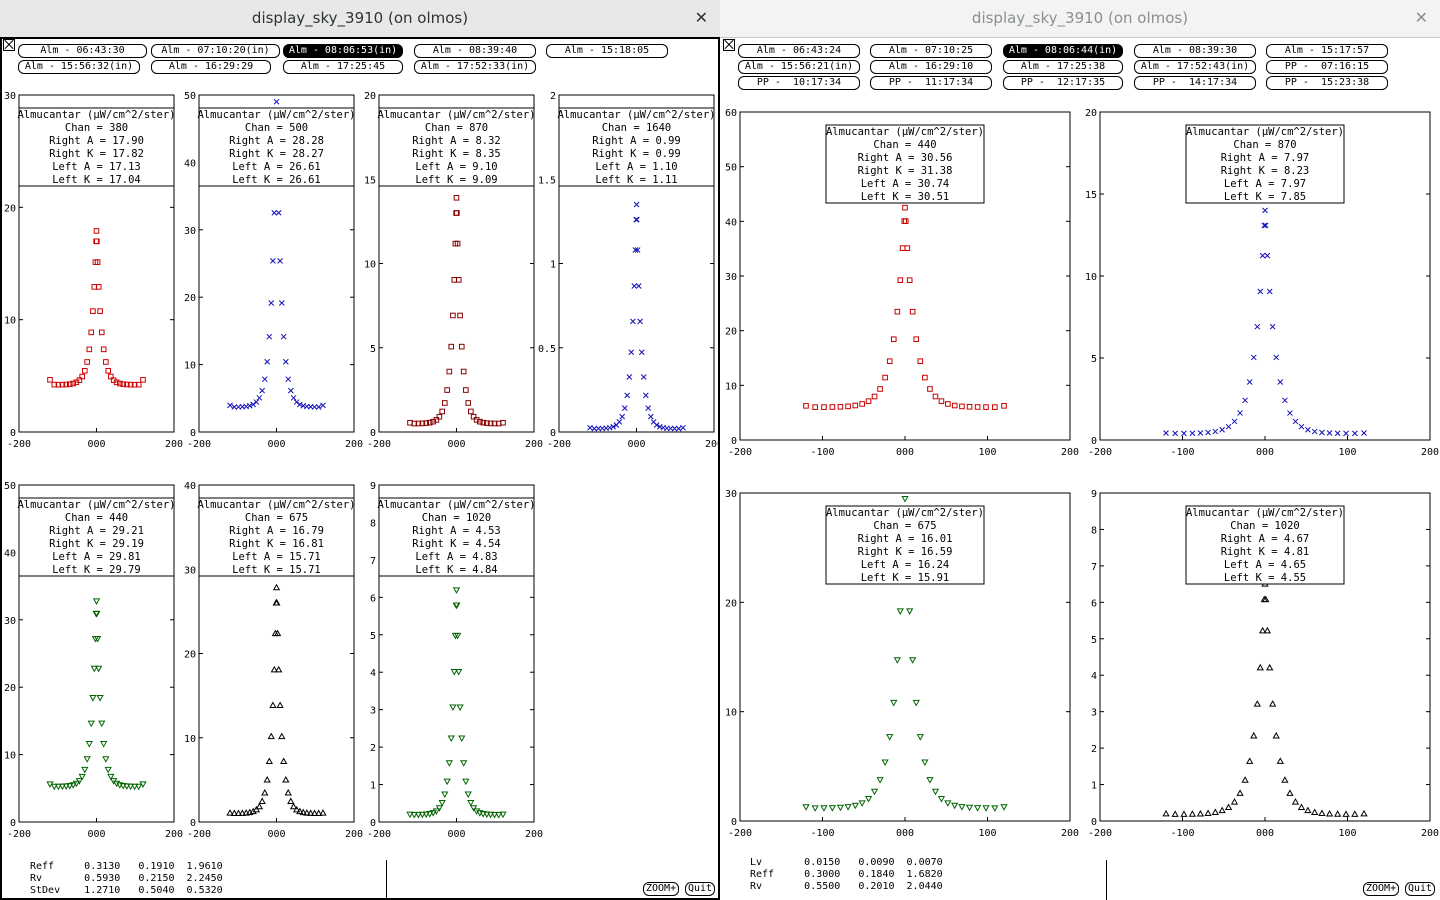 This screenshot has width=1440, height=900. What do you see at coordinates (636, 180) in the screenshot?
I see `legend-line: Left K = 1.11` at bounding box center [636, 180].